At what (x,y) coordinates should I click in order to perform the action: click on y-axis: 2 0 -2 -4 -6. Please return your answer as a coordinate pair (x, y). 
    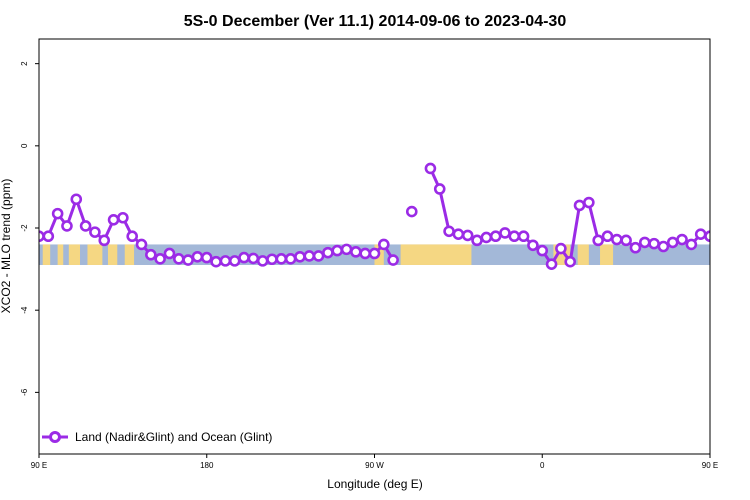
    Looking at the image, I should click on (29, 228).